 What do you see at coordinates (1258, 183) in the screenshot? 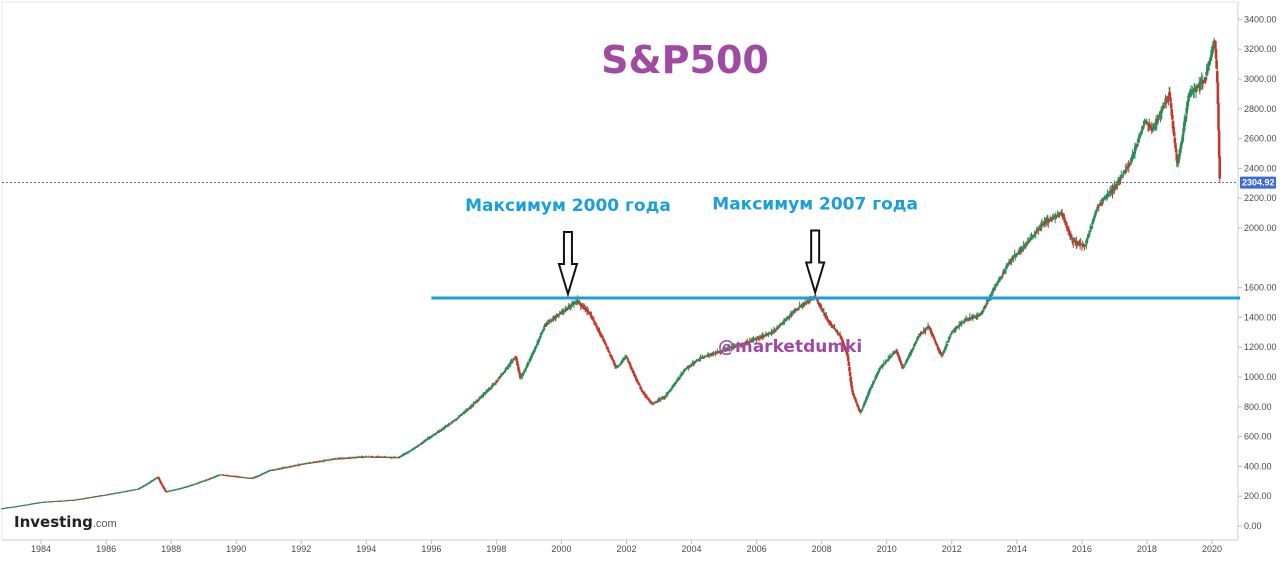
I see `current-price-label-text: 2304.92` at bounding box center [1258, 183].